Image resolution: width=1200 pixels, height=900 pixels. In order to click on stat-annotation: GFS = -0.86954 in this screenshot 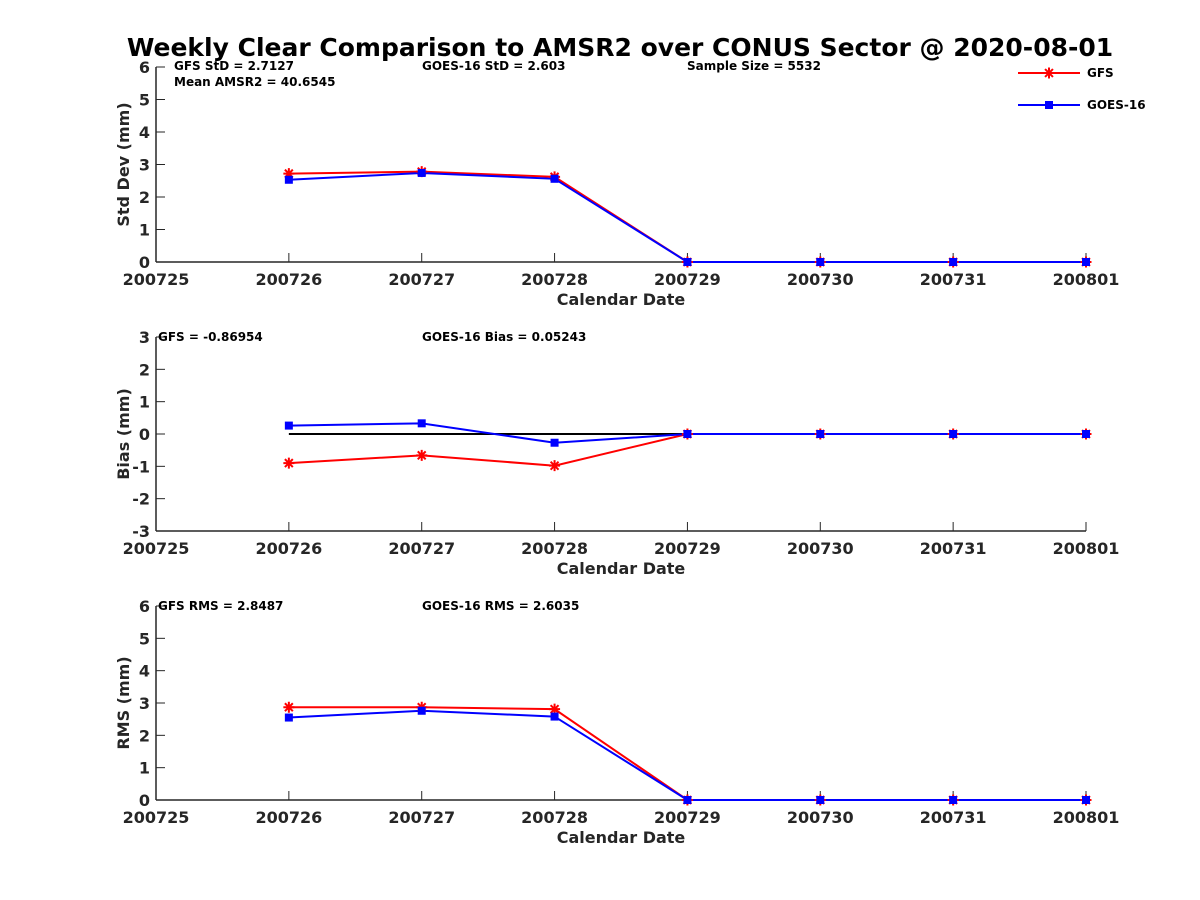, I will do `click(210, 337)`.